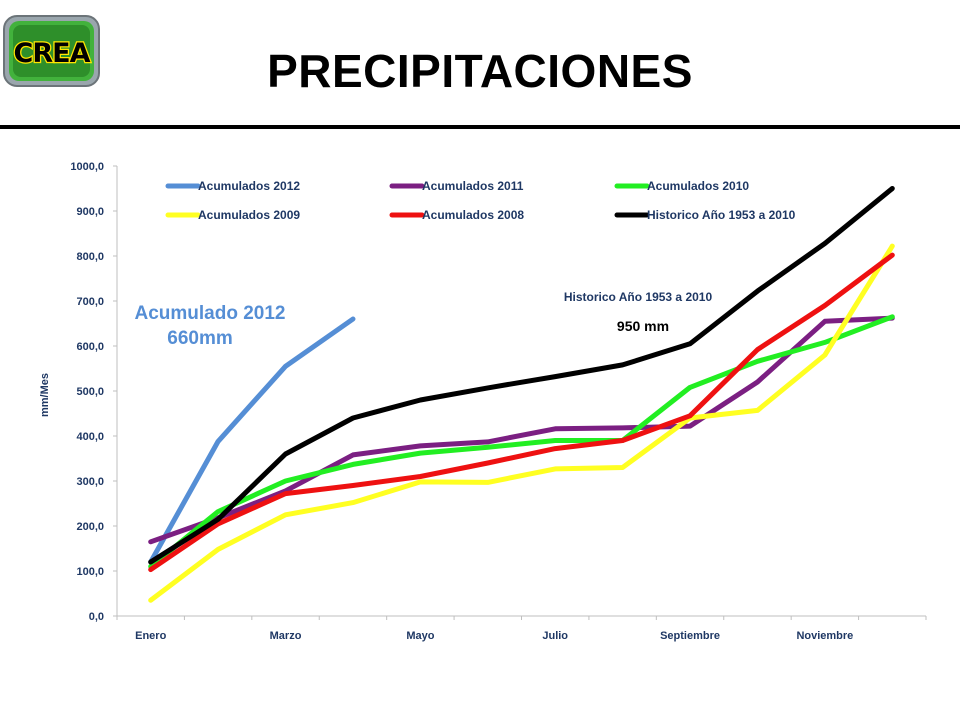  What do you see at coordinates (480, 127) in the screenshot?
I see `title-divider` at bounding box center [480, 127].